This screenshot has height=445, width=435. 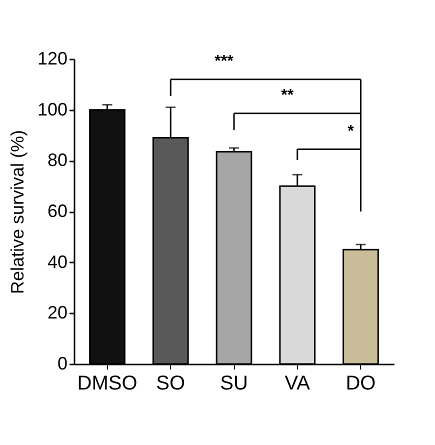 What do you see at coordinates (62, 364) in the screenshot?
I see `y-tick-label: 0` at bounding box center [62, 364].